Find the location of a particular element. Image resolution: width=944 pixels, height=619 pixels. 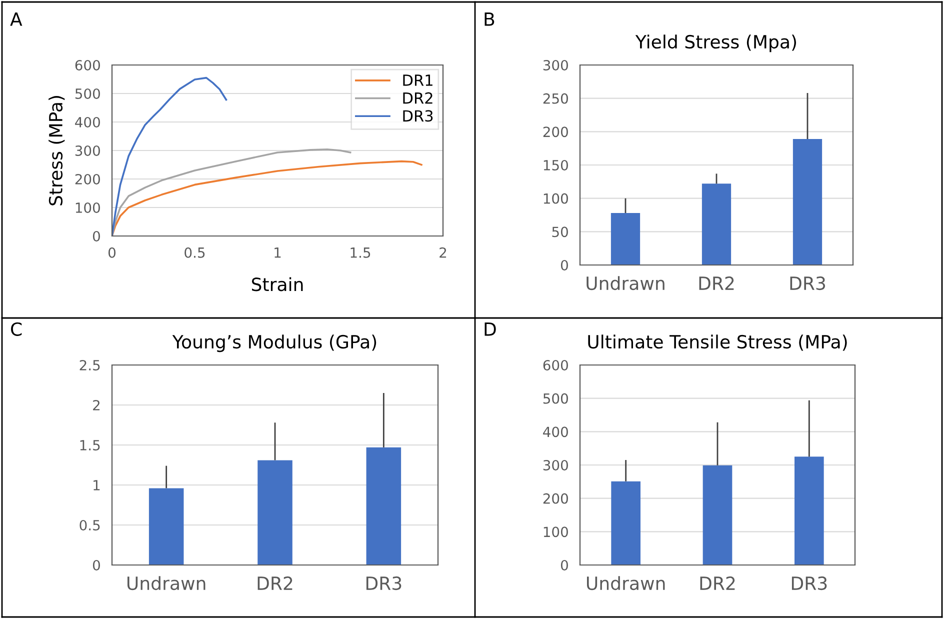

y-tick-label: 2.5 is located at coordinates (90, 365).